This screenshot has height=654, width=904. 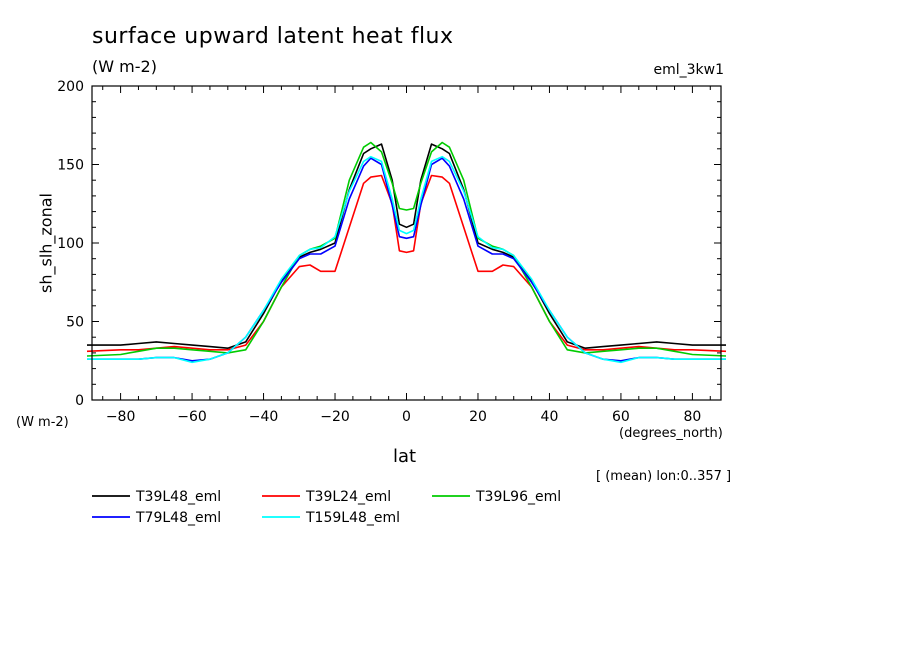 I want to click on x-tick-label: −40, so click(x=264, y=417).